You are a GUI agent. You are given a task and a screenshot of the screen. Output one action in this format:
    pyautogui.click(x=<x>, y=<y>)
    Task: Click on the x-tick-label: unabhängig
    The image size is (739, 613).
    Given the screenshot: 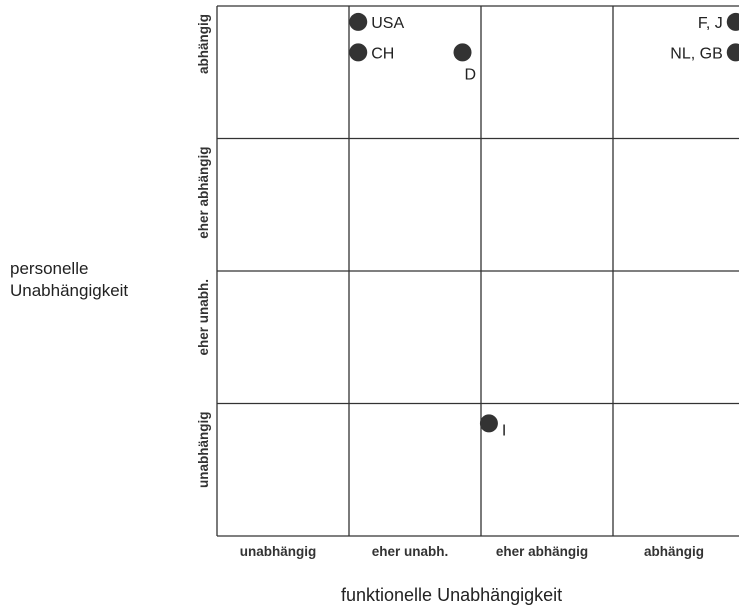 What is the action you would take?
    pyautogui.click(x=278, y=551)
    